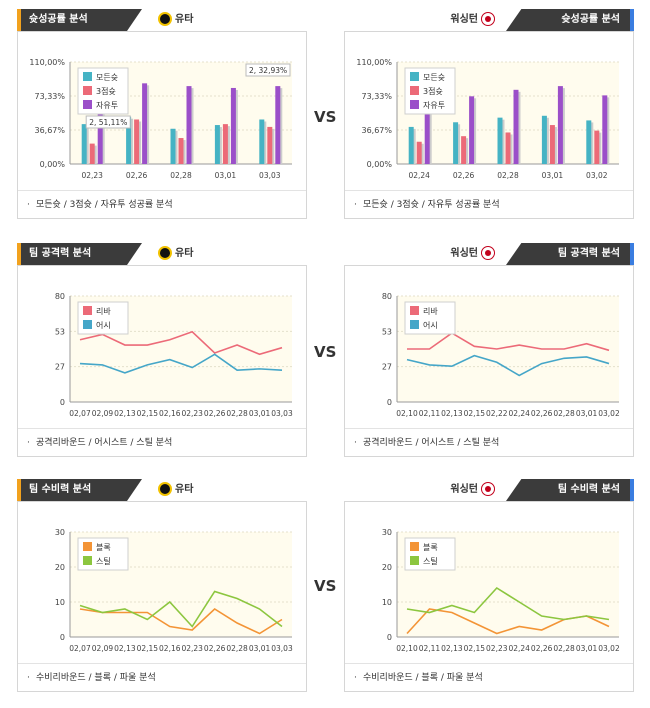  I want to click on annotation-label: 2, 51,11%, so click(108, 122).